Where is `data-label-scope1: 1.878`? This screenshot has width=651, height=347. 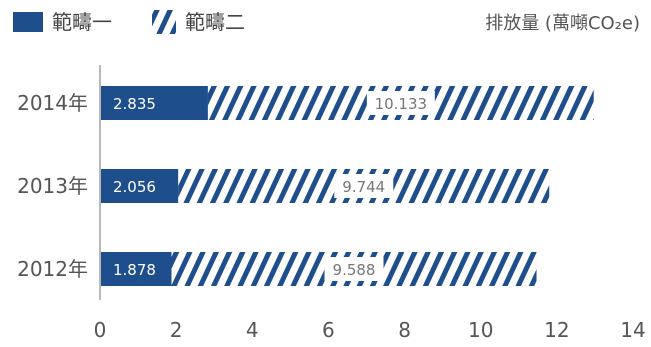
data-label-scope1: 1.878 is located at coordinates (134, 270).